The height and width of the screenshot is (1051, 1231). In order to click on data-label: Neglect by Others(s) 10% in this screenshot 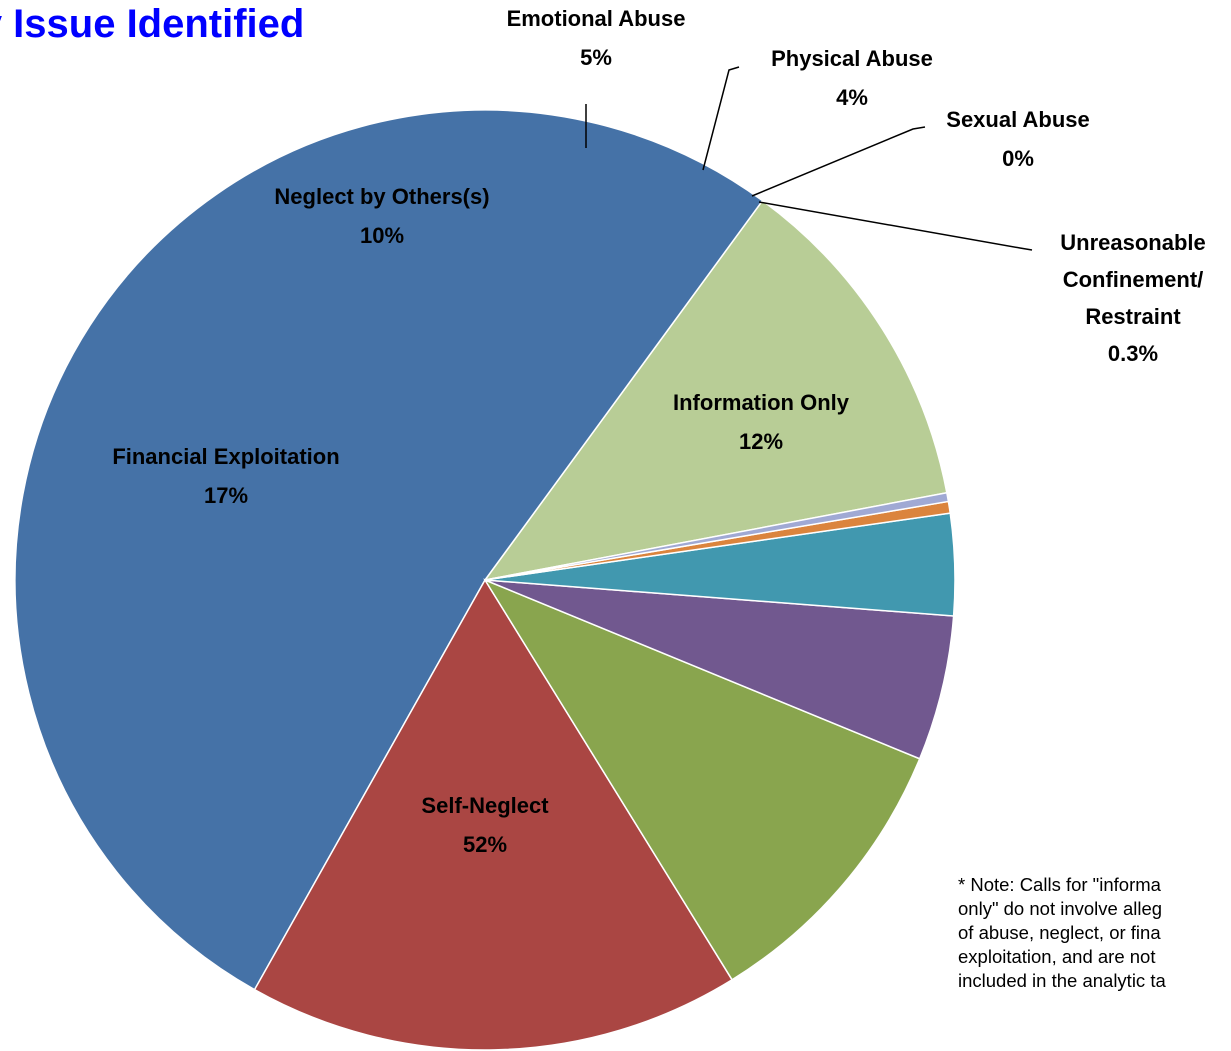, I will do `click(381, 216)`.